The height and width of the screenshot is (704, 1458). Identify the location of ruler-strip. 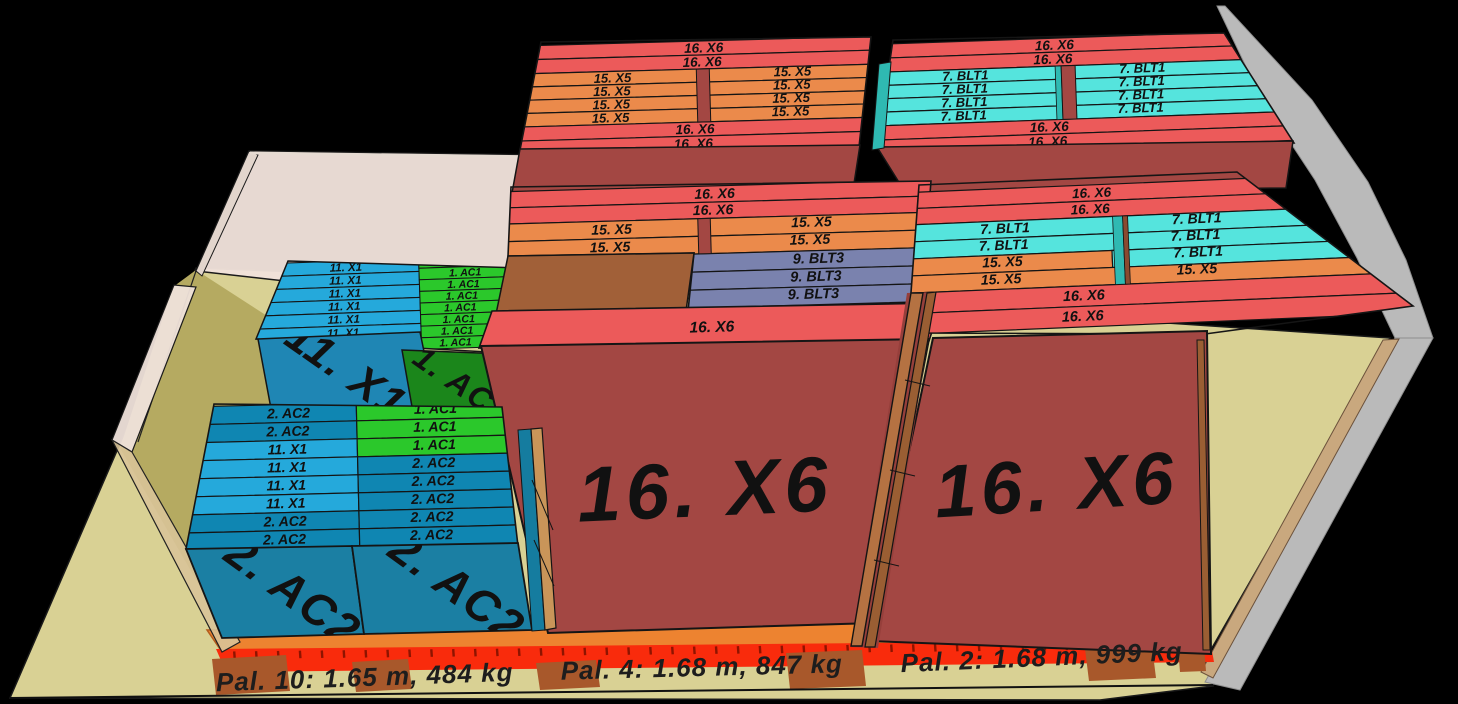
(715, 656).